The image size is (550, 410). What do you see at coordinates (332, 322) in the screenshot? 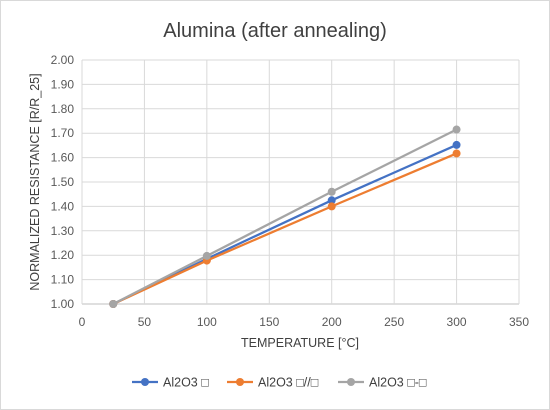
I see `x-tick-label: 200` at bounding box center [332, 322].